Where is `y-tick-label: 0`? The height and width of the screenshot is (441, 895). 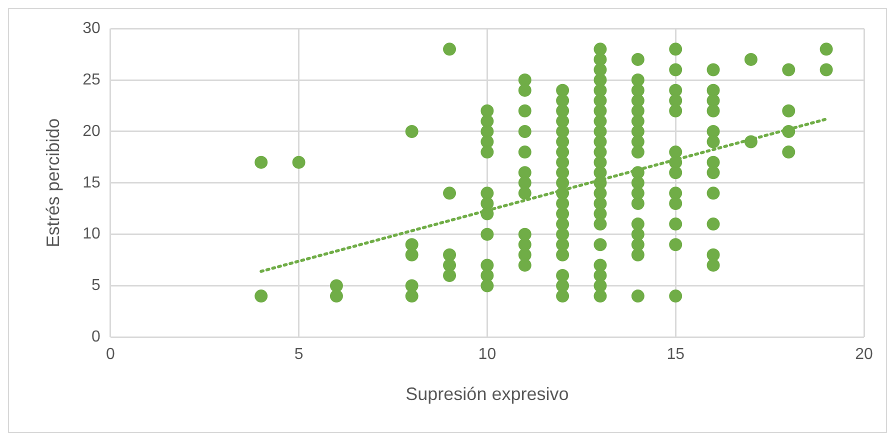 y-tick-label: 0 is located at coordinates (95, 337).